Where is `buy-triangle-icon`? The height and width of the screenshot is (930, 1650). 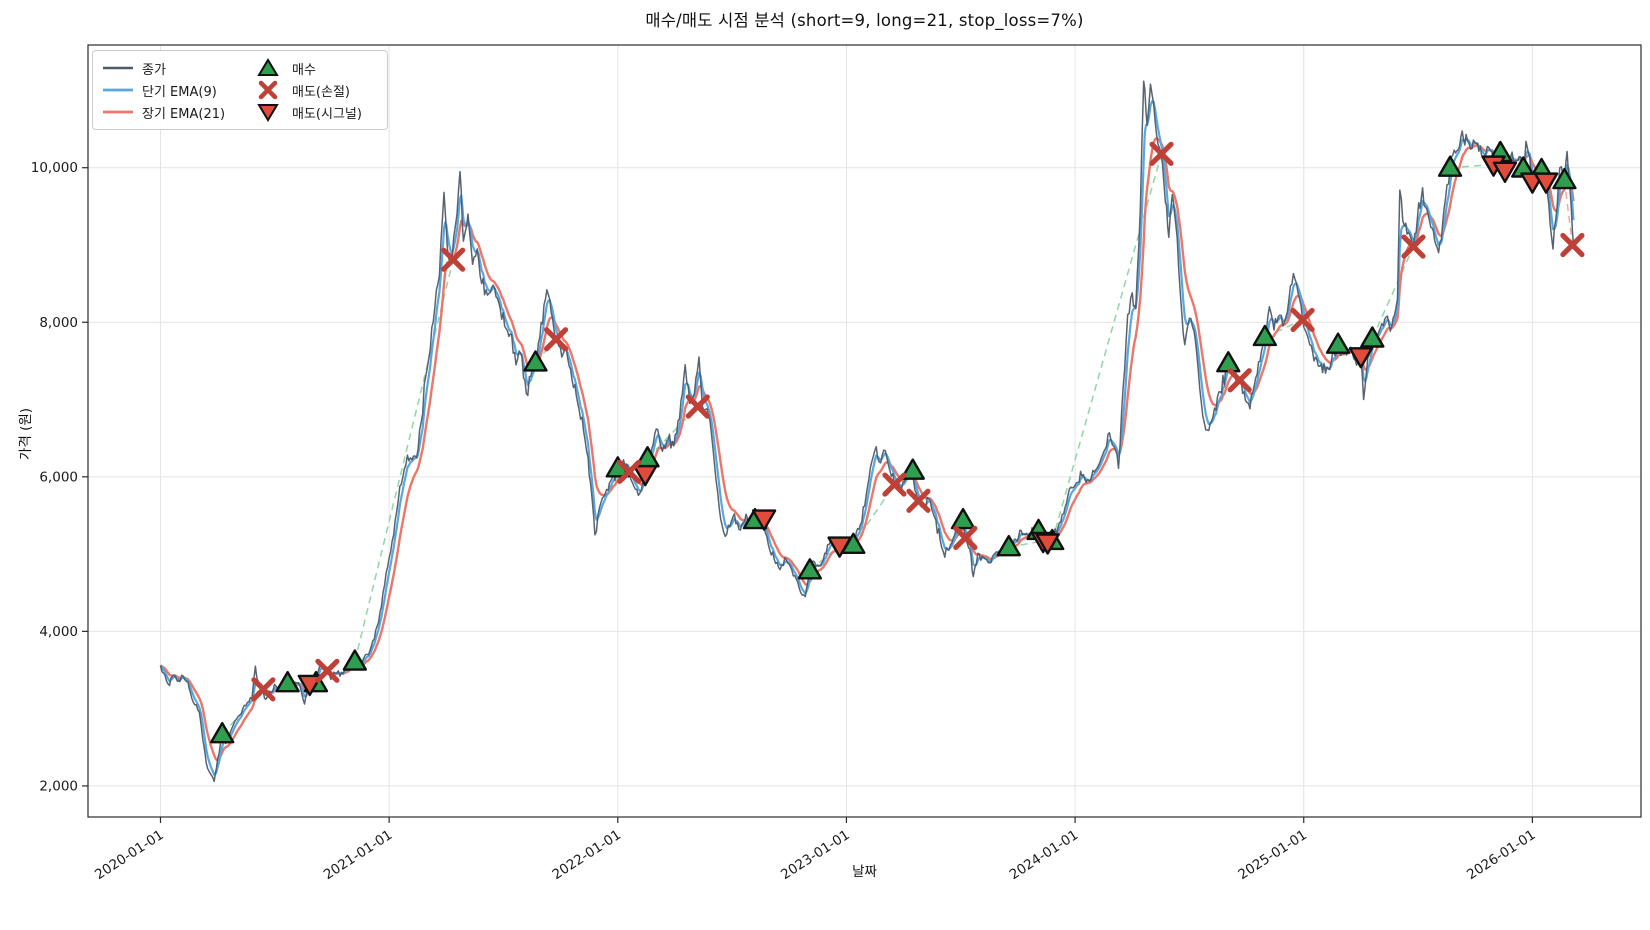
buy-triangle-icon is located at coordinates (268, 68).